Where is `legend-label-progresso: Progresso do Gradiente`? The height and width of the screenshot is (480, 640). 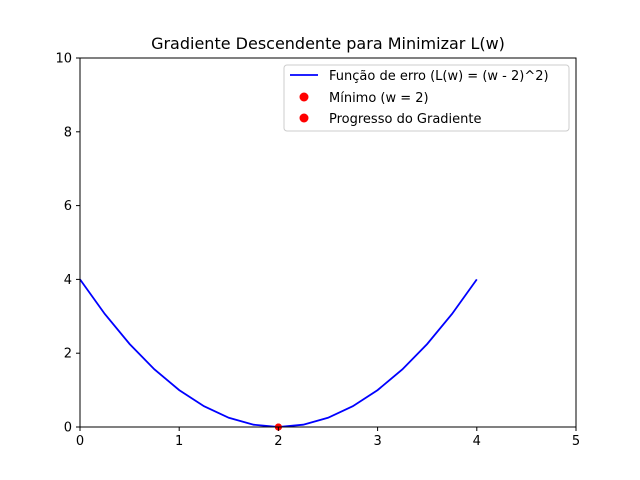
legend-label-progresso: Progresso do Gradiente is located at coordinates (405, 119).